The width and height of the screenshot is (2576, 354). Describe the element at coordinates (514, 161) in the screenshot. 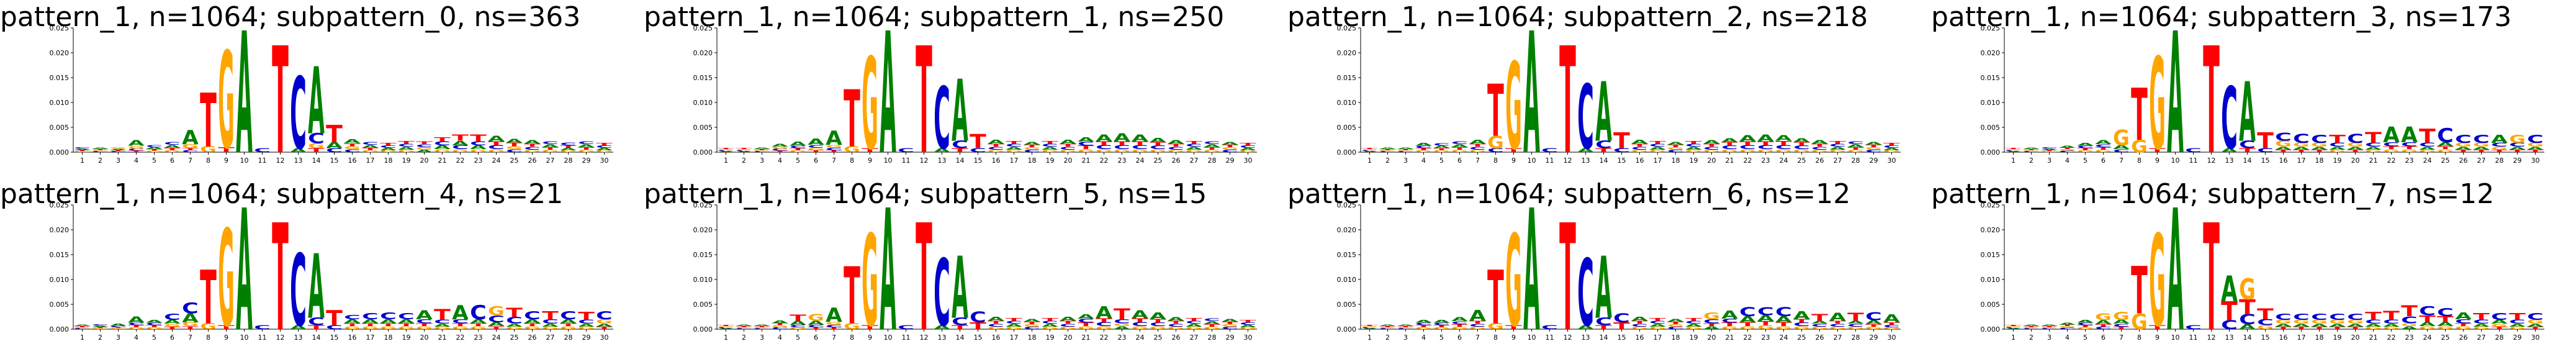

I see `x-tick-label: 25` at that location.